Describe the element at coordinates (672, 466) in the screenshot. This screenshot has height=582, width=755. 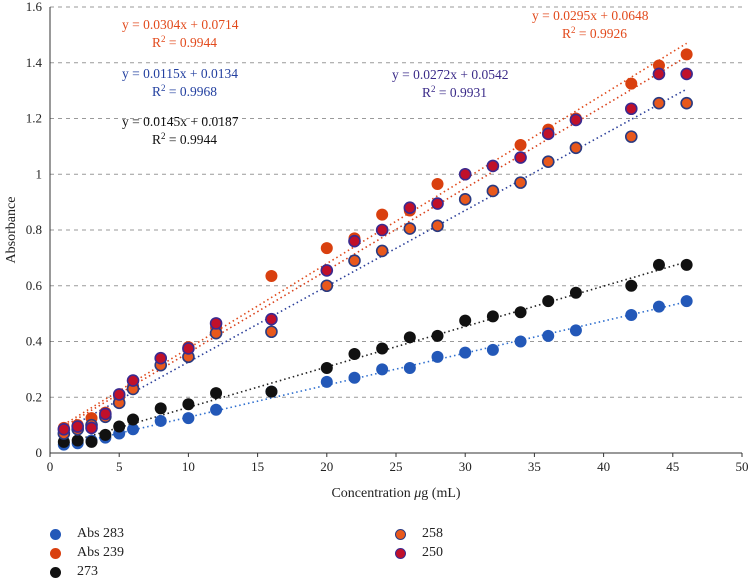
I see `x-tick-label-9: 45` at that location.